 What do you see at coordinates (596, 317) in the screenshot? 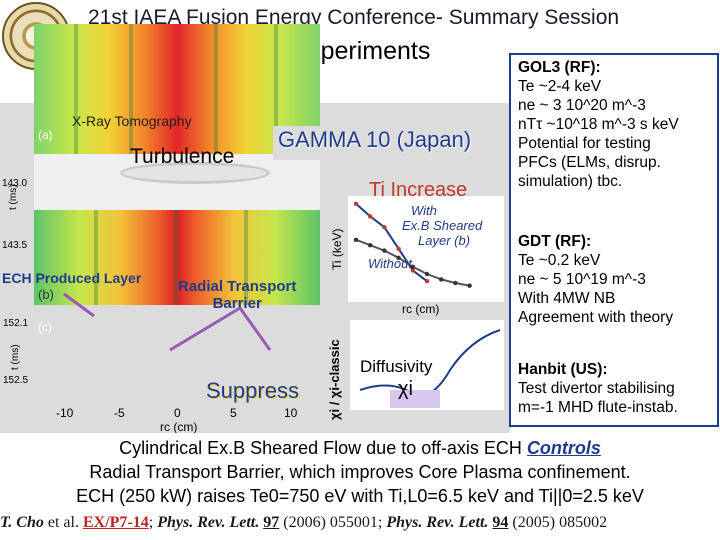
I see `gdt-line: Agreement with theory` at bounding box center [596, 317].